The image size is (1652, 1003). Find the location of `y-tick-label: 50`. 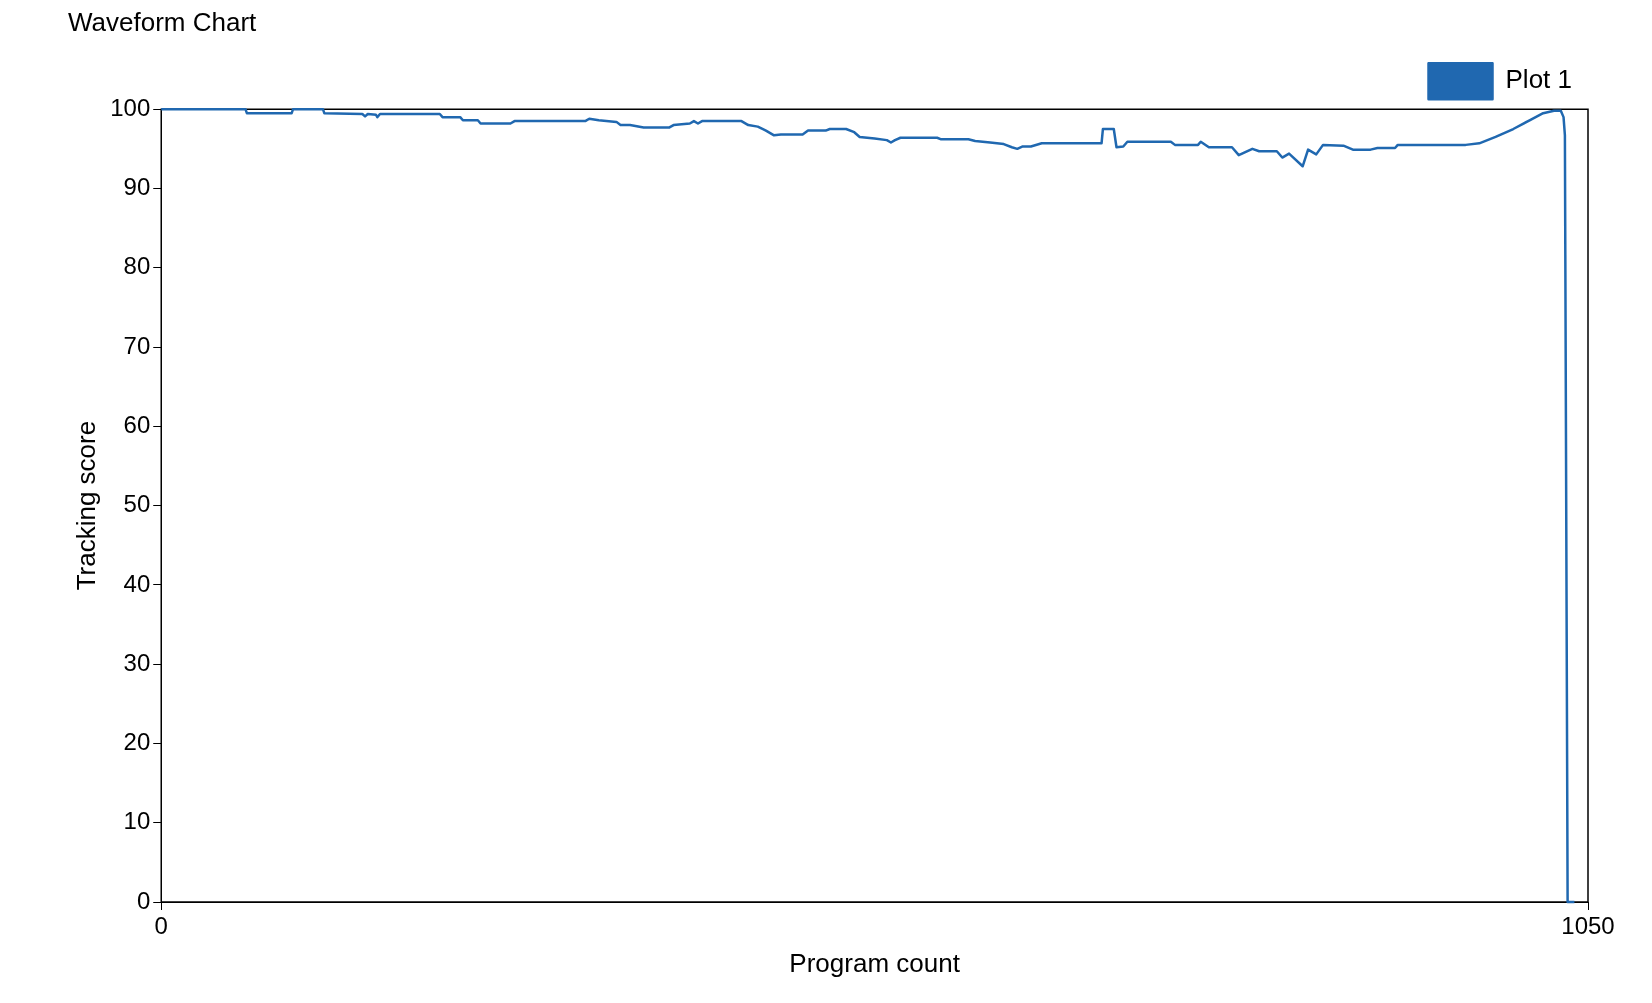

y-tick-label: 50 is located at coordinates (137, 504).